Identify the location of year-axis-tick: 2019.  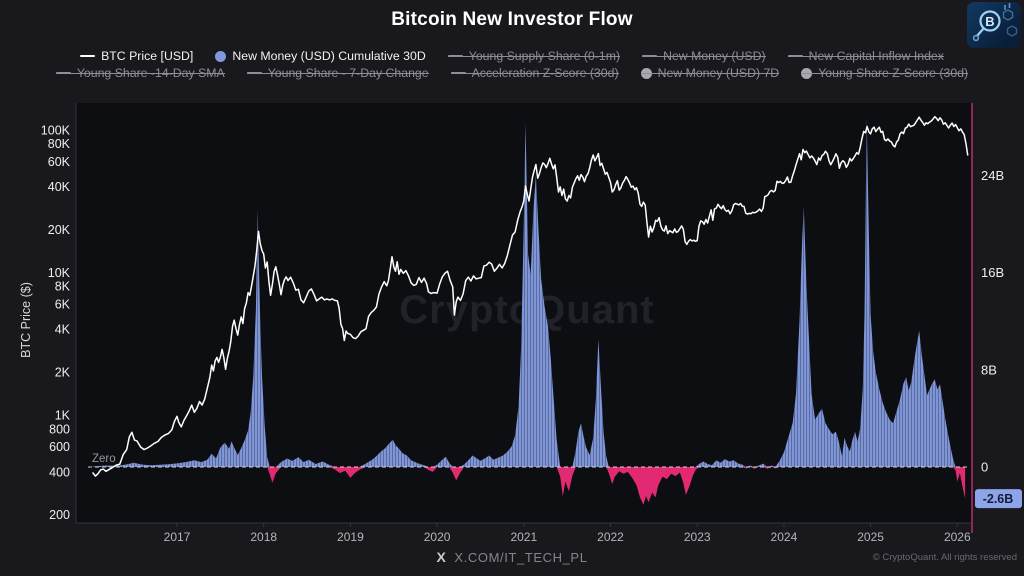
(350, 537).